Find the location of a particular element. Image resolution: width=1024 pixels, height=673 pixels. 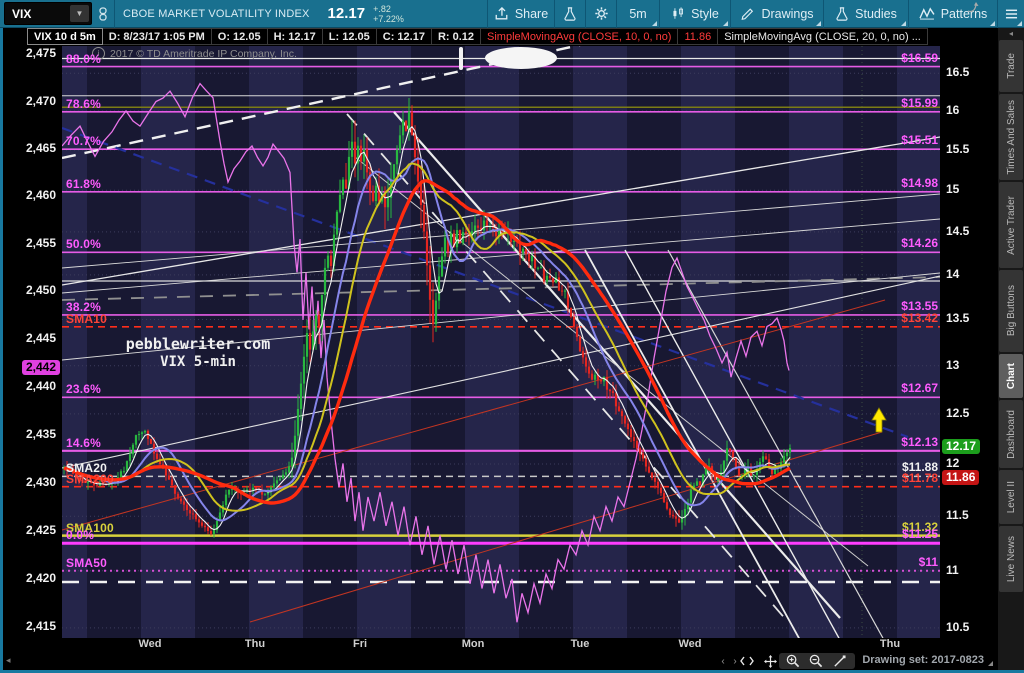

style-button: Style is located at coordinates (695, 14).